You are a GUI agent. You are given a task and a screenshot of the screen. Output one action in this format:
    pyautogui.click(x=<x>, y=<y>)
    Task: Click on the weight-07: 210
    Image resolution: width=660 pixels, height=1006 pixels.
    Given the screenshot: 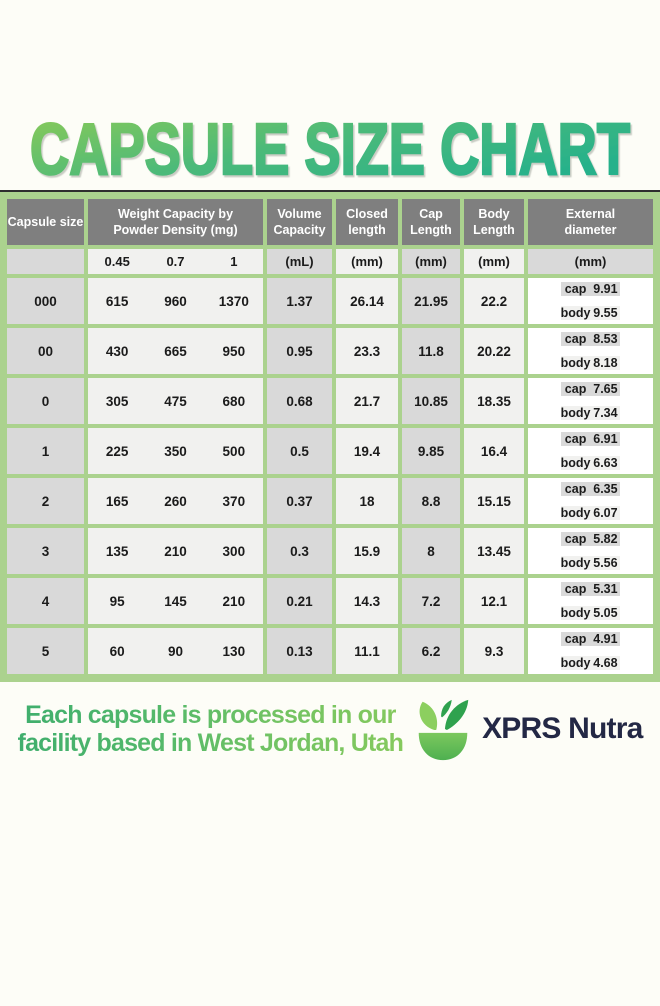 What is the action you would take?
    pyautogui.click(x=175, y=551)
    